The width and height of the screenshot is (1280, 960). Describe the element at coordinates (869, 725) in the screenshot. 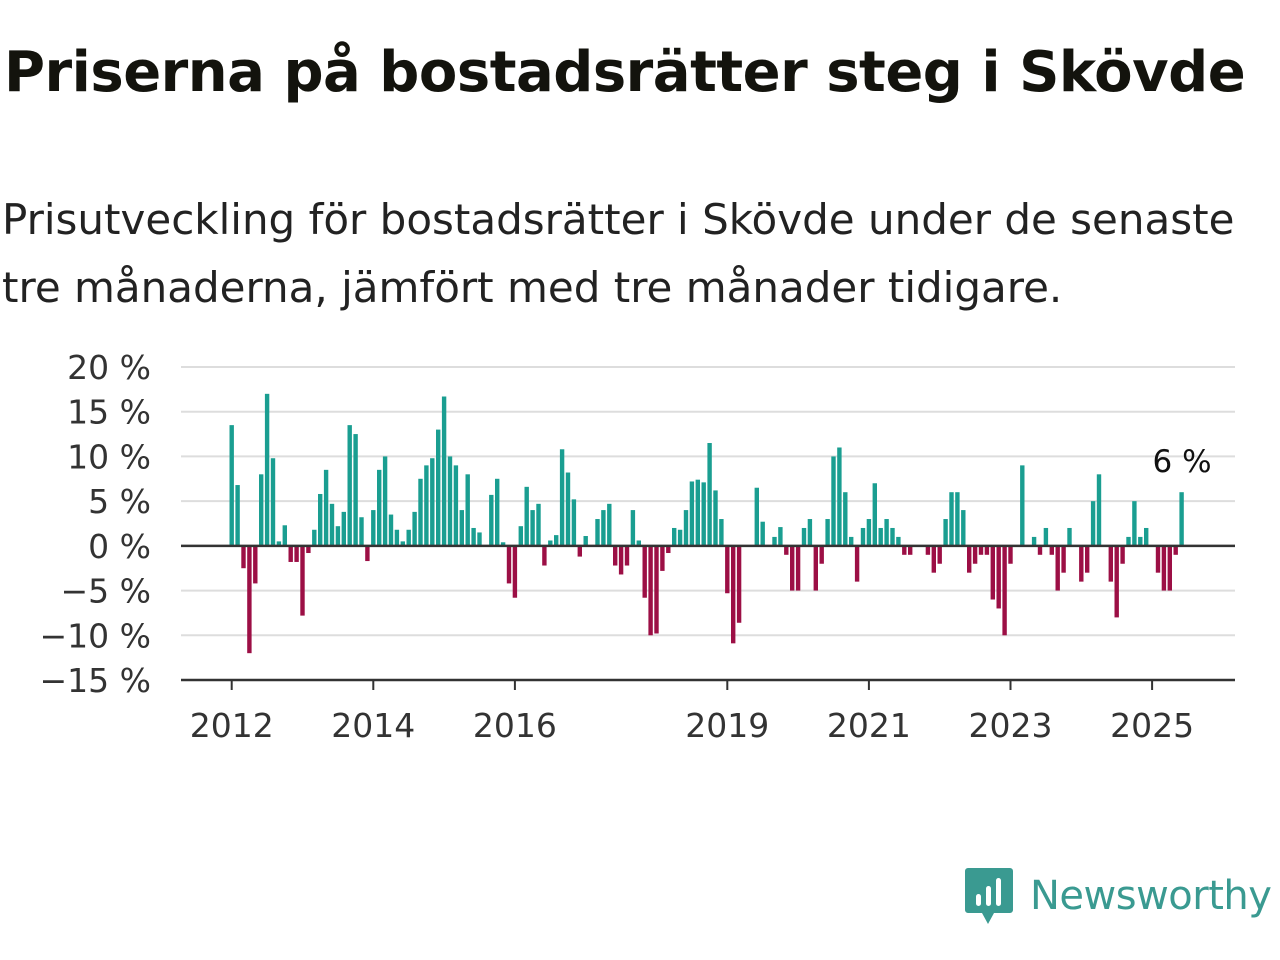

I see `x-tick-label: 2021` at that location.